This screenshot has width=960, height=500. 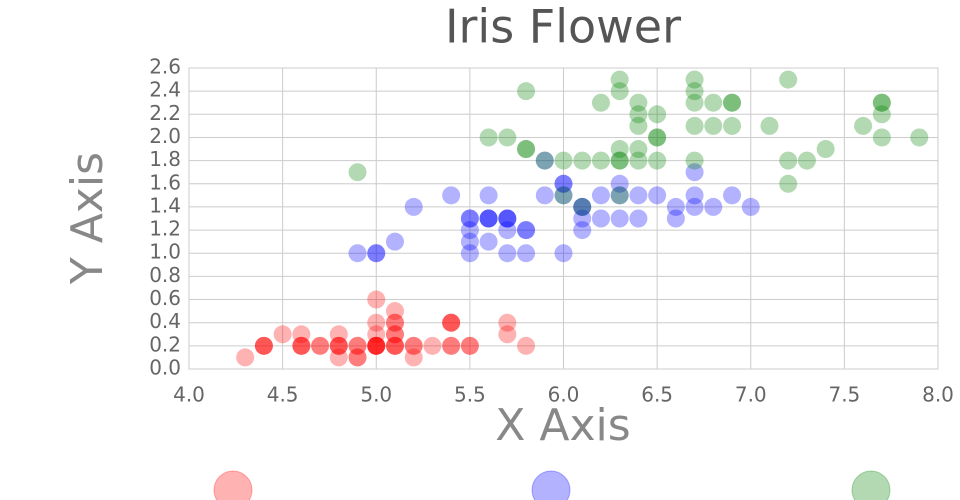 What do you see at coordinates (562, 425) in the screenshot?
I see `x-axis-label: X Axis` at bounding box center [562, 425].